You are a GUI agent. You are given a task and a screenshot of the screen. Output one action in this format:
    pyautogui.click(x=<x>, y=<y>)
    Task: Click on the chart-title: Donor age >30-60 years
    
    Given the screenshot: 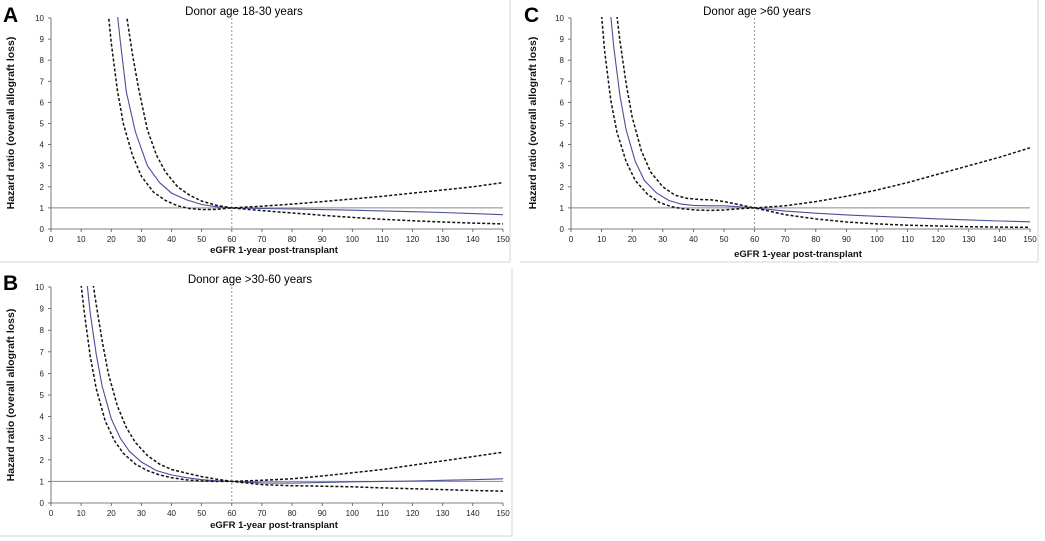 What is the action you would take?
    pyautogui.click(x=250, y=280)
    